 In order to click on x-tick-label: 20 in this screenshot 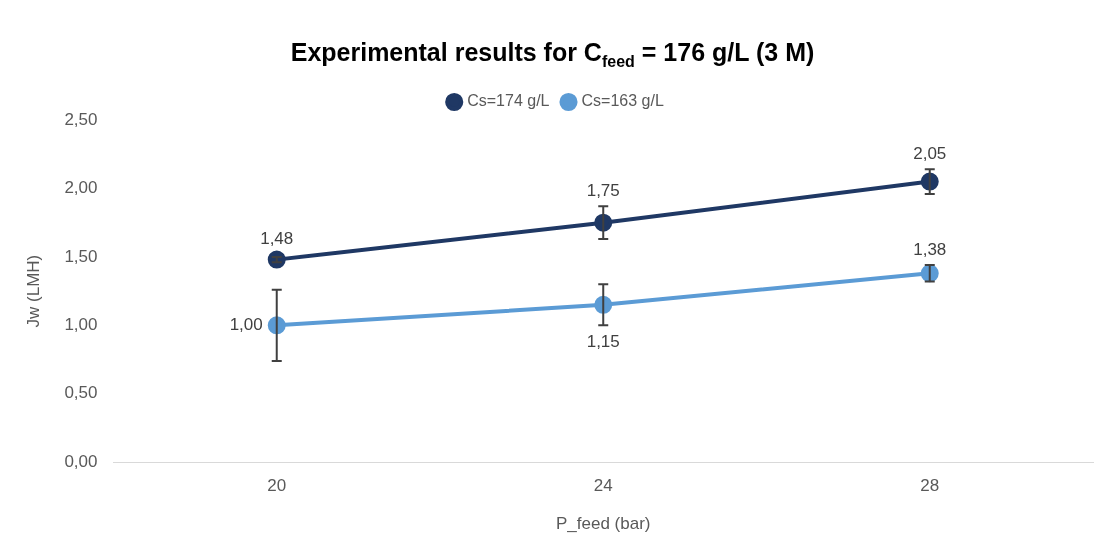, I will do `click(277, 486)`.